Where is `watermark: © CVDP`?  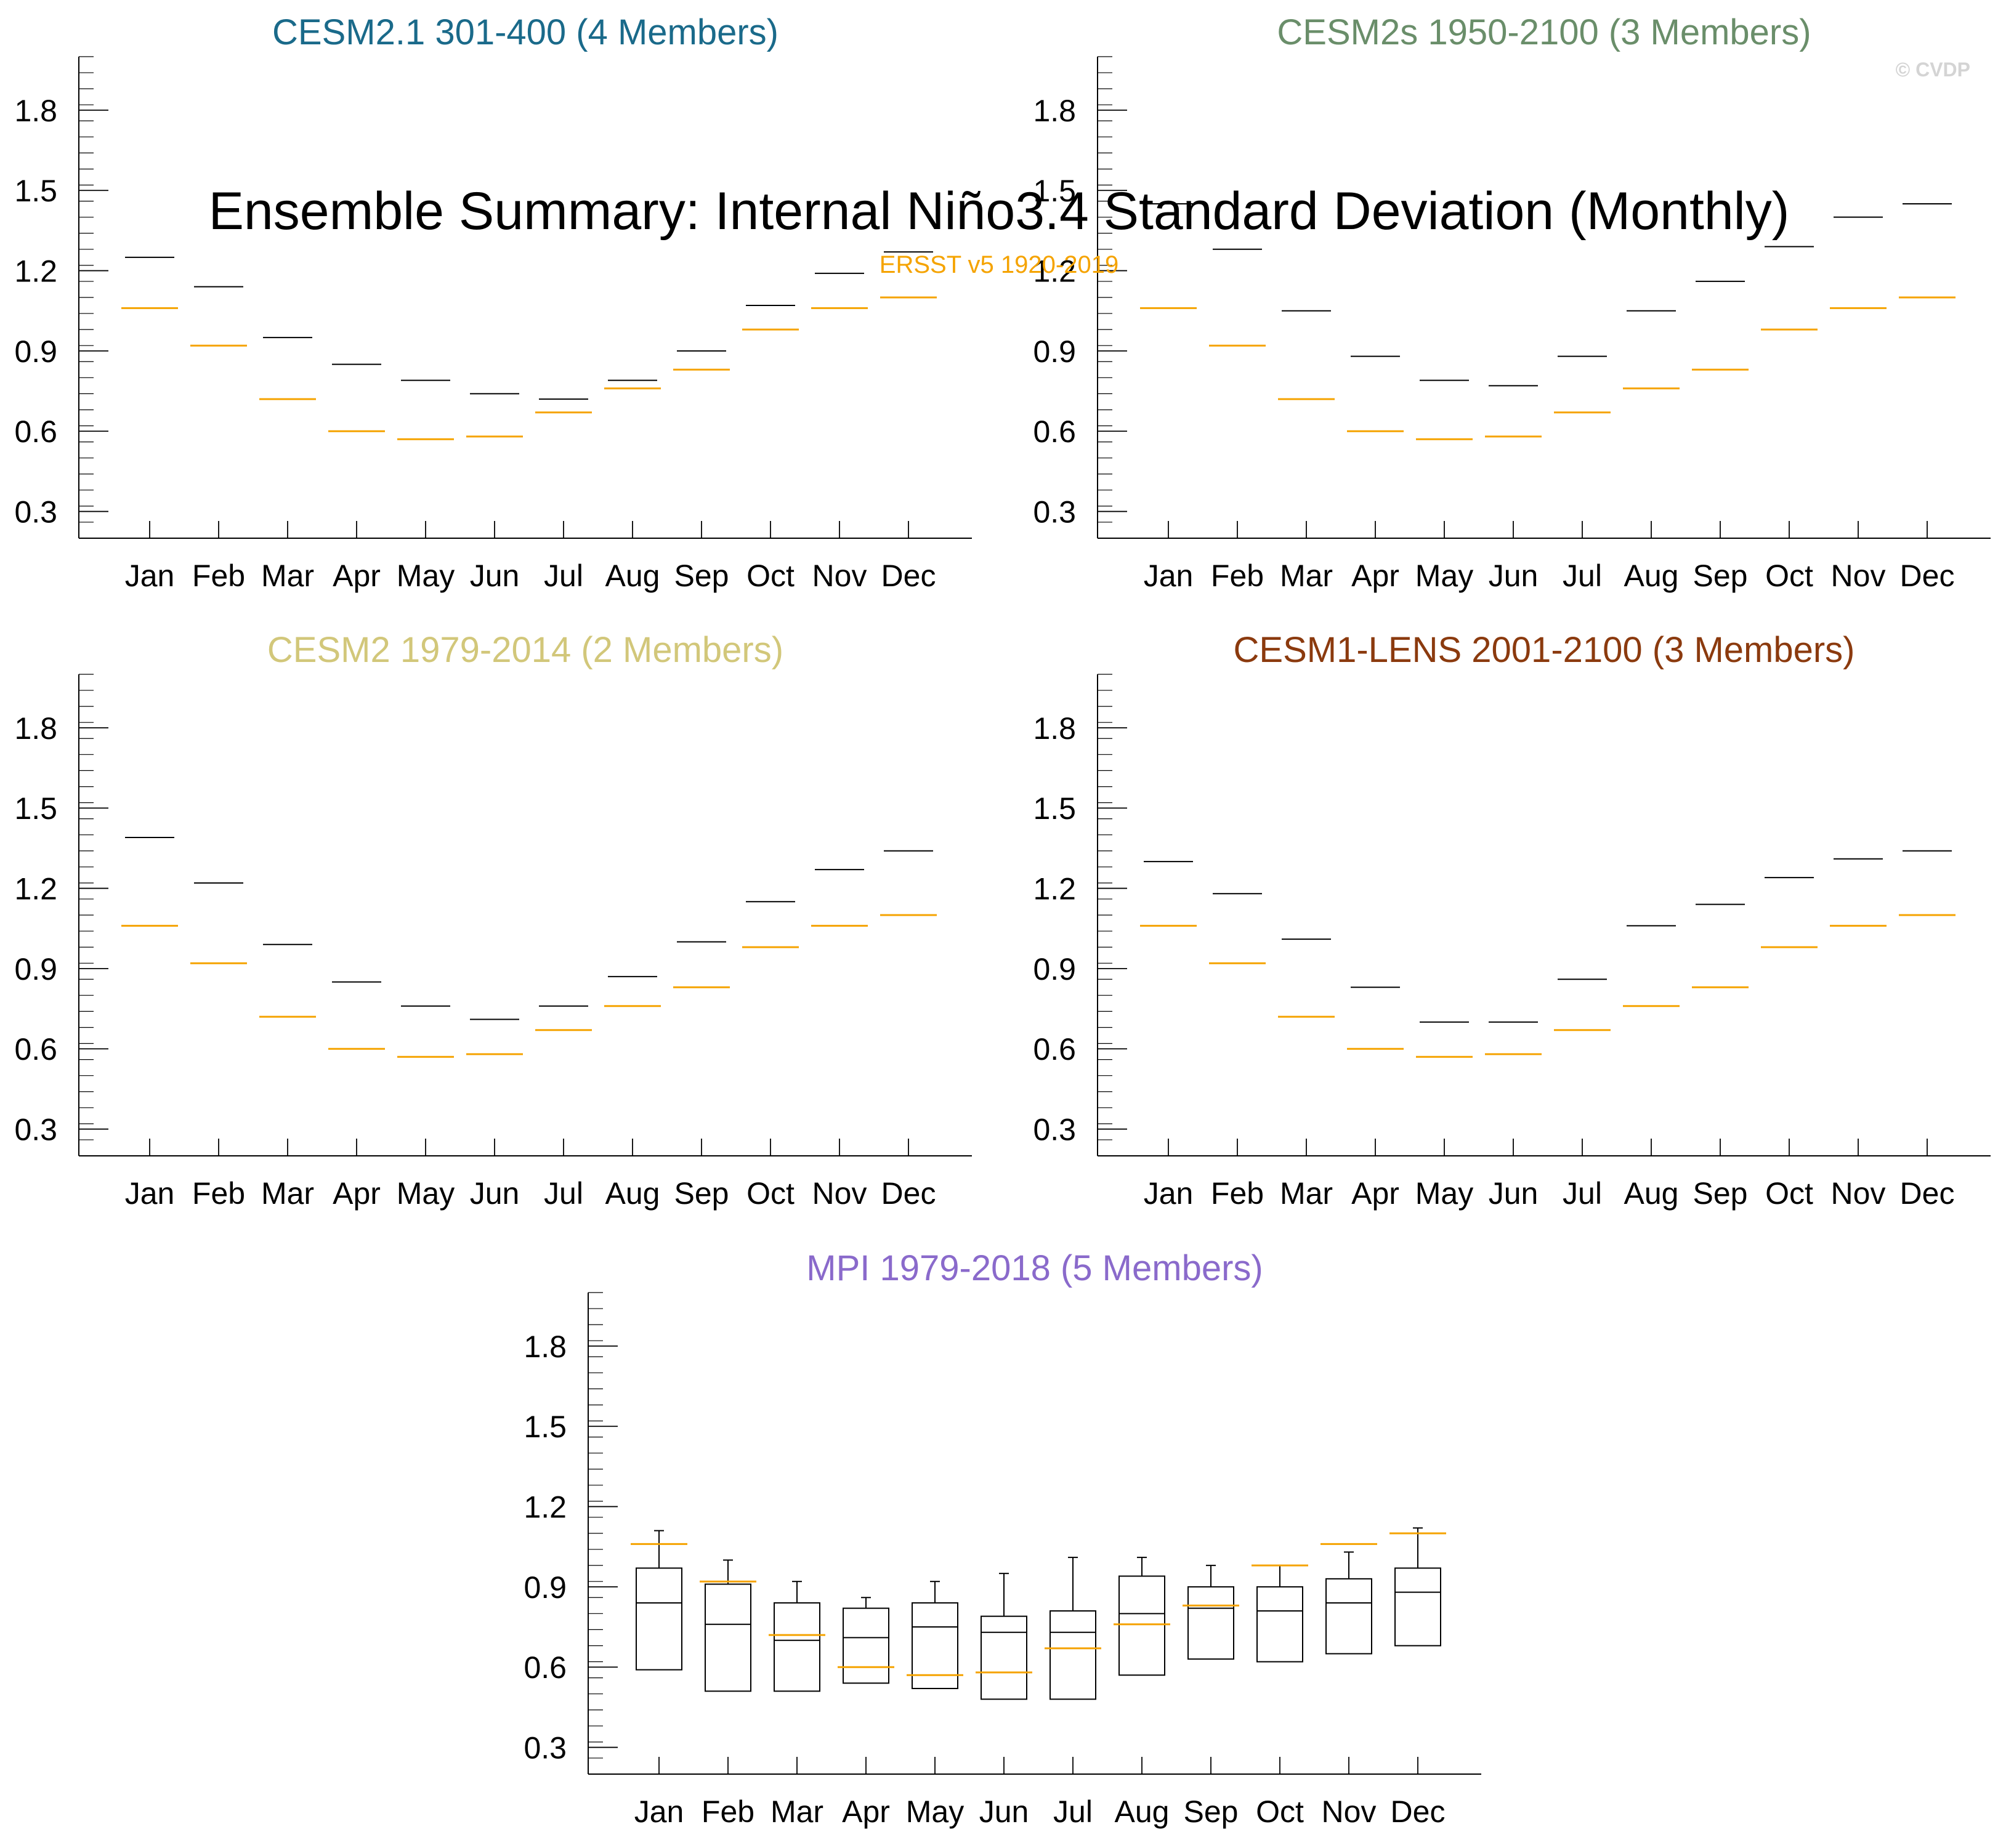
watermark: © CVDP is located at coordinates (1932, 70).